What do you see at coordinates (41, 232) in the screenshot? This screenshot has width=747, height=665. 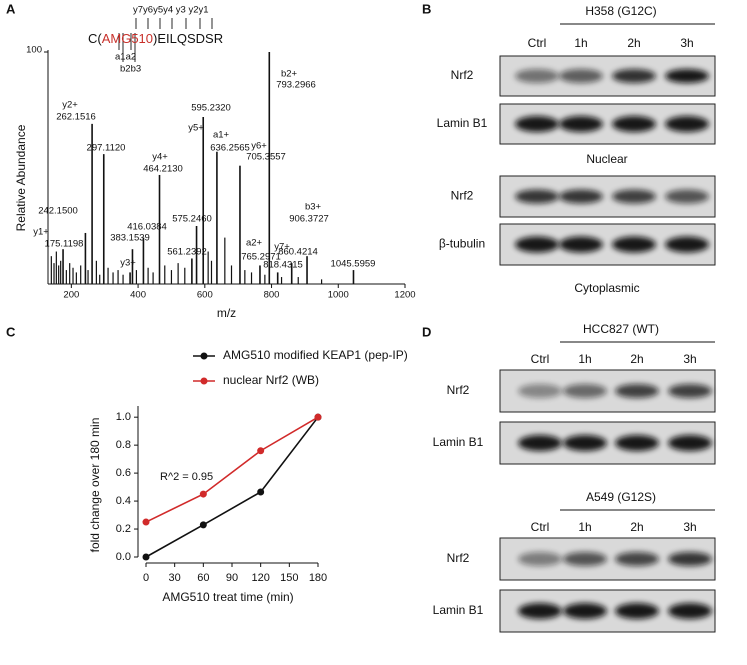 I see `peak-ion-label: y1+` at bounding box center [41, 232].